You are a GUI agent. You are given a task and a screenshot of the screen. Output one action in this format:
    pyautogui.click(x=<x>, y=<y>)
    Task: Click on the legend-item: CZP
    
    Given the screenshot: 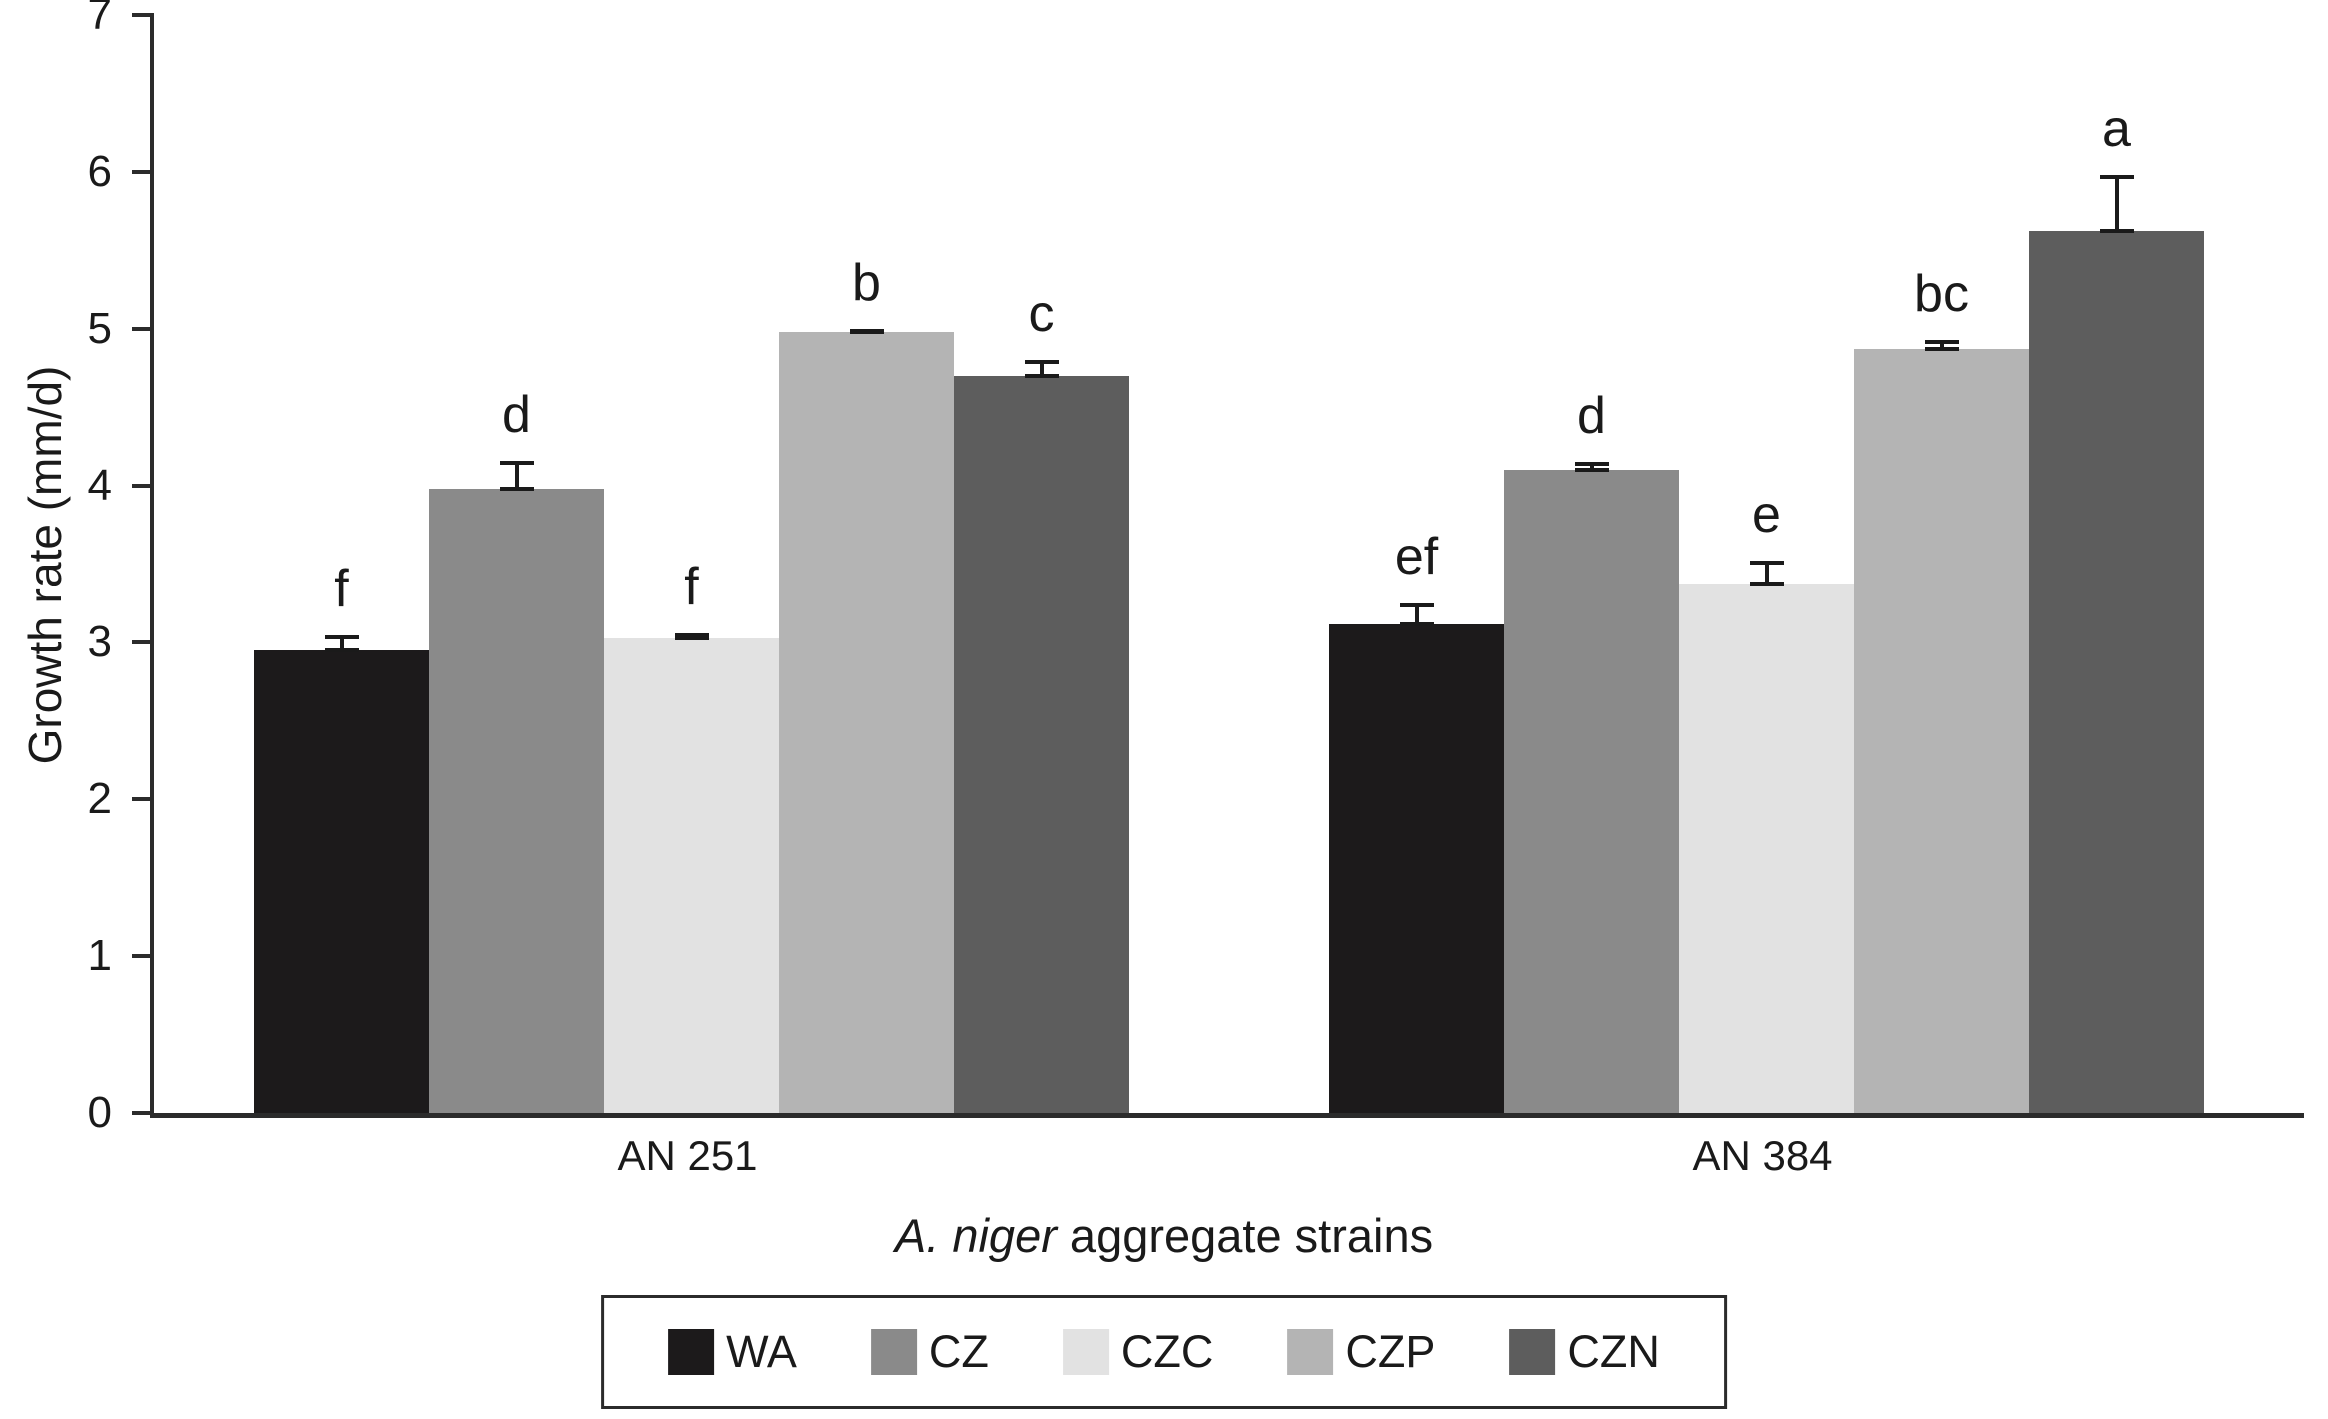 What is the action you would take?
    pyautogui.click(x=1361, y=1352)
    